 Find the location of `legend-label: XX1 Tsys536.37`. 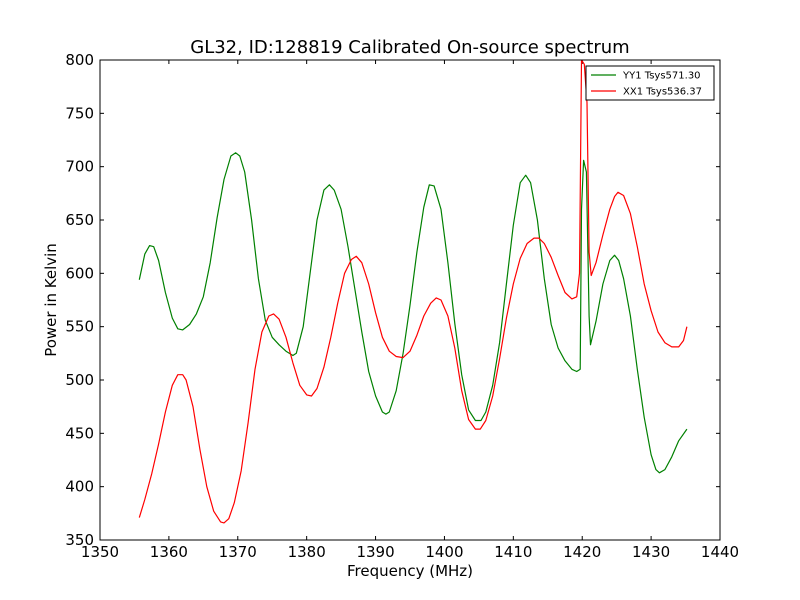

legend-label: XX1 Tsys536.37 is located at coordinates (662, 92).